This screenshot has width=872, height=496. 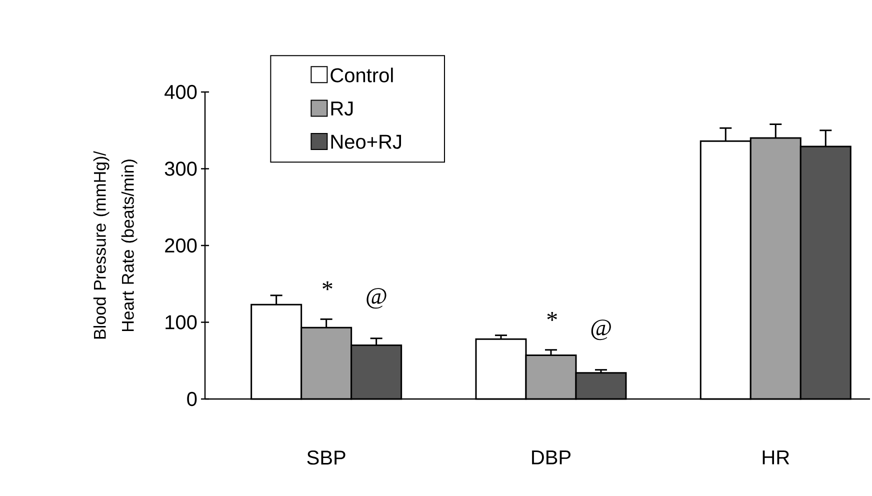 What do you see at coordinates (180, 169) in the screenshot?
I see `y-tick-label: 300` at bounding box center [180, 169].